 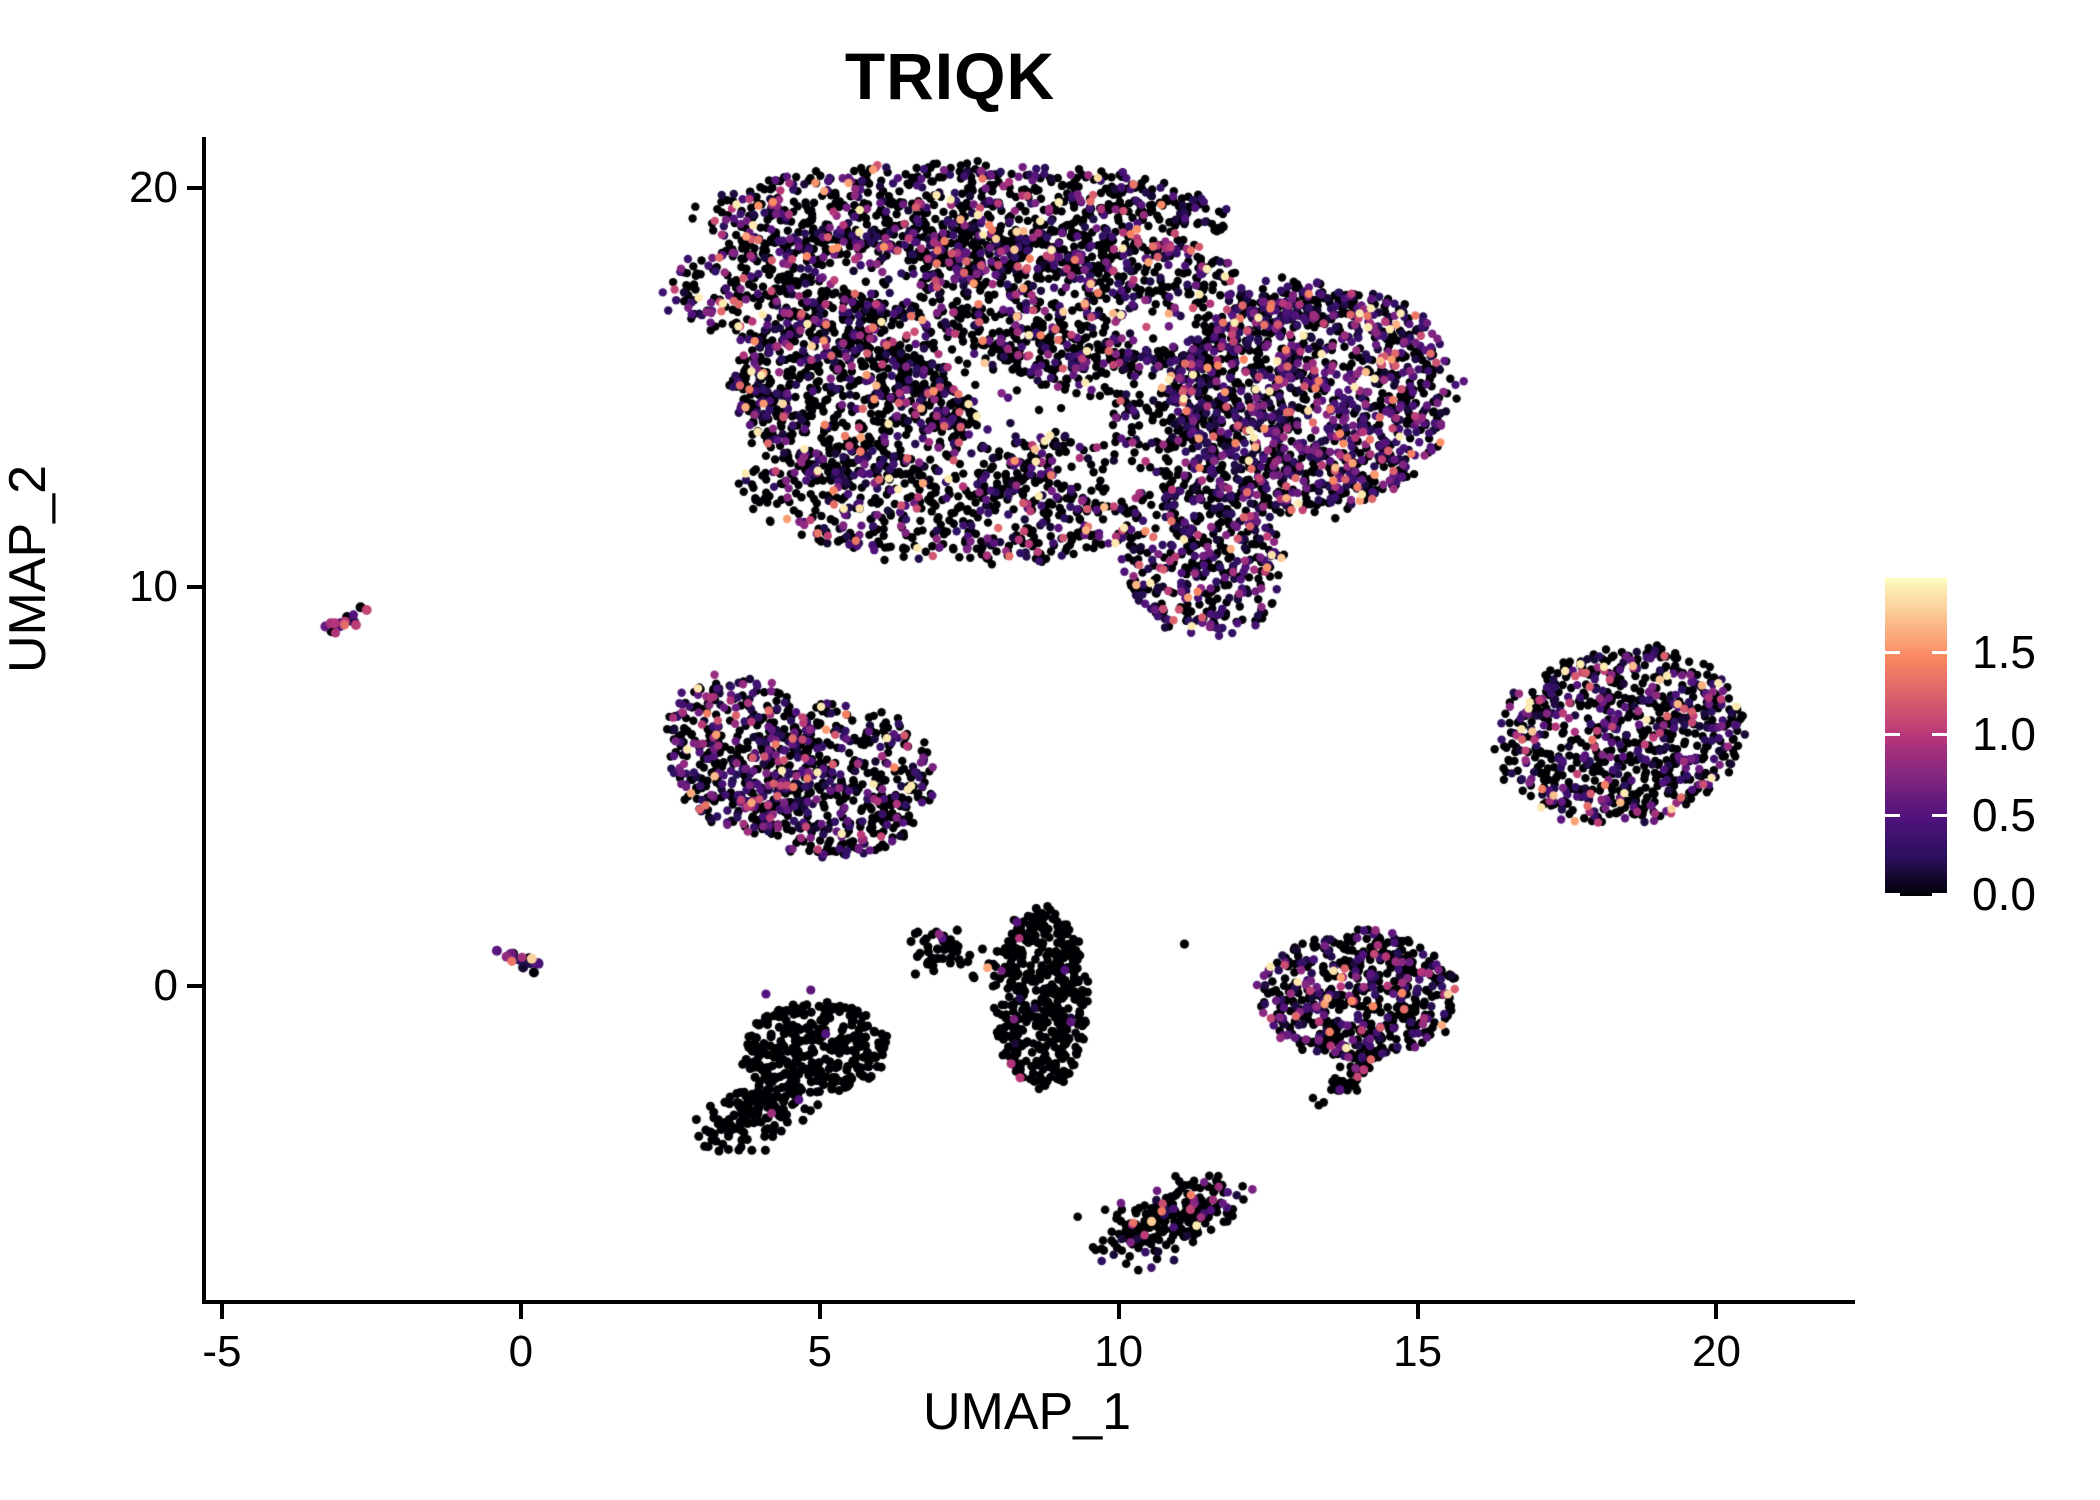 I want to click on x-tick-label: 0, so click(x=521, y=1351).